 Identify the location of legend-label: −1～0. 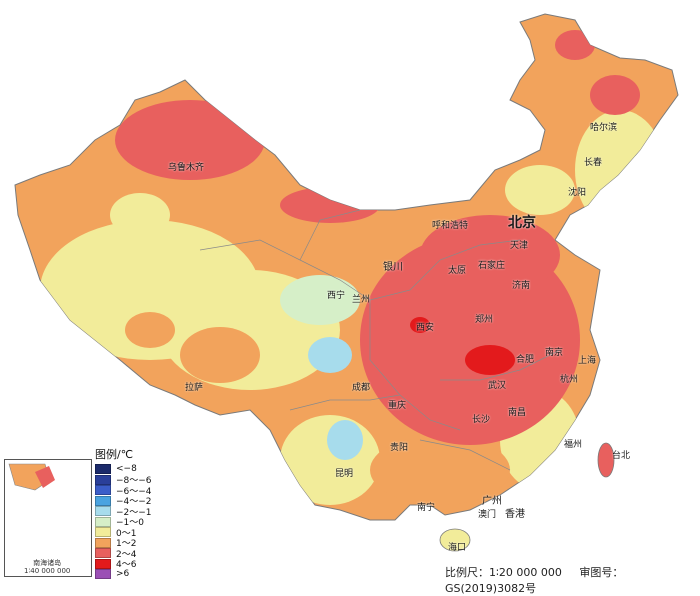
(130, 523).